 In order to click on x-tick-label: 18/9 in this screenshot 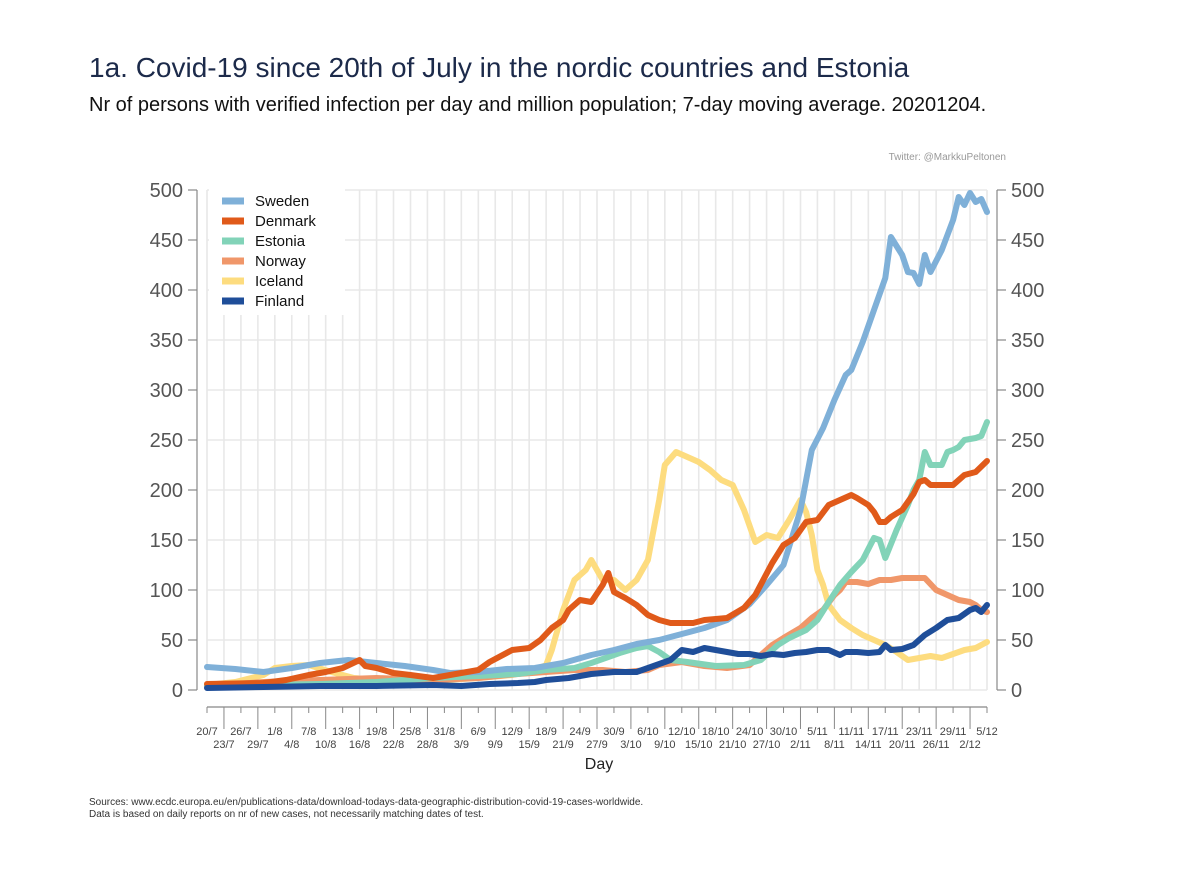, I will do `click(545, 732)`.